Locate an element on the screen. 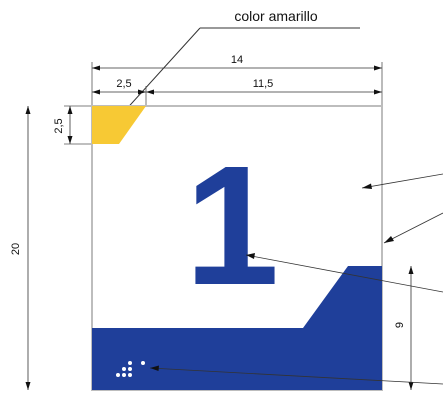 The image size is (443, 394). left-width-label: 2,5 is located at coordinates (123, 84).